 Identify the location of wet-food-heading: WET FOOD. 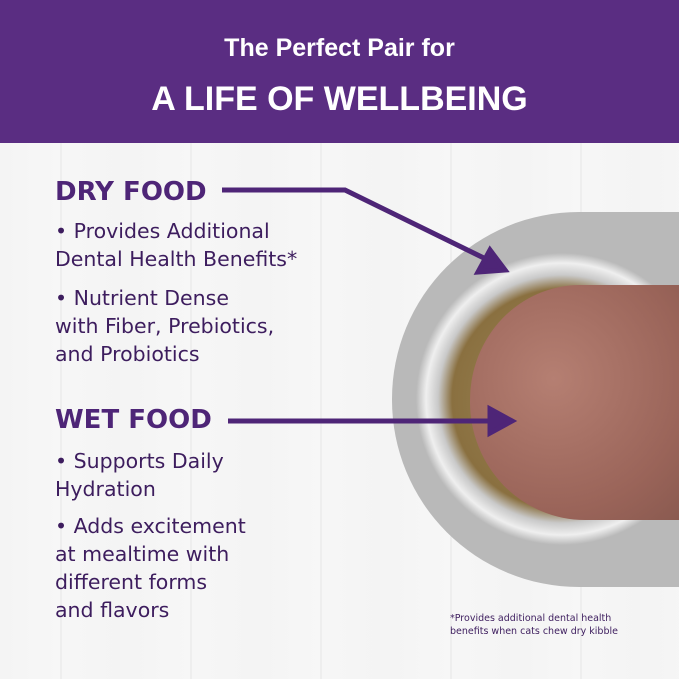
(133, 420).